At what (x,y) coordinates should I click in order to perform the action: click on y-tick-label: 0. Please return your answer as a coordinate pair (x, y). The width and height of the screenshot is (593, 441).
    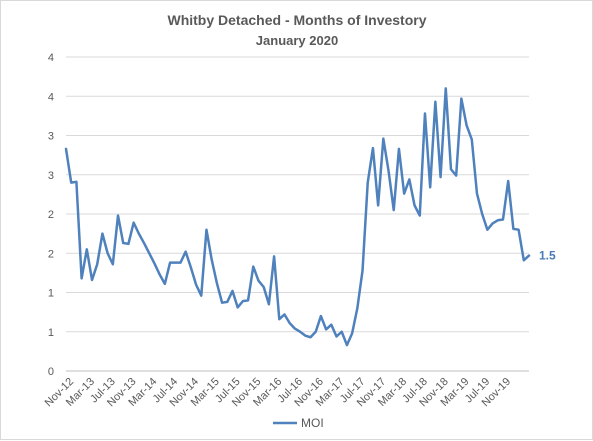
    Looking at the image, I should click on (51, 372).